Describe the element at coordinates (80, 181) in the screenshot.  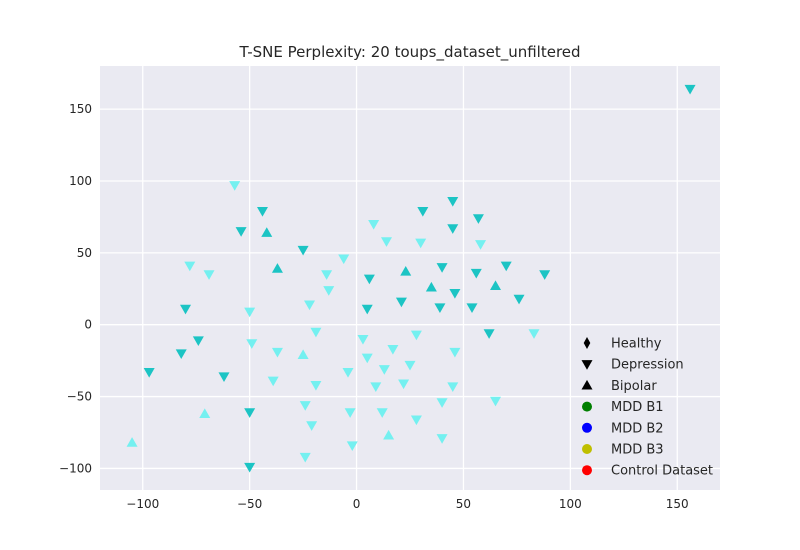
I see `y-tick-label: 100` at that location.